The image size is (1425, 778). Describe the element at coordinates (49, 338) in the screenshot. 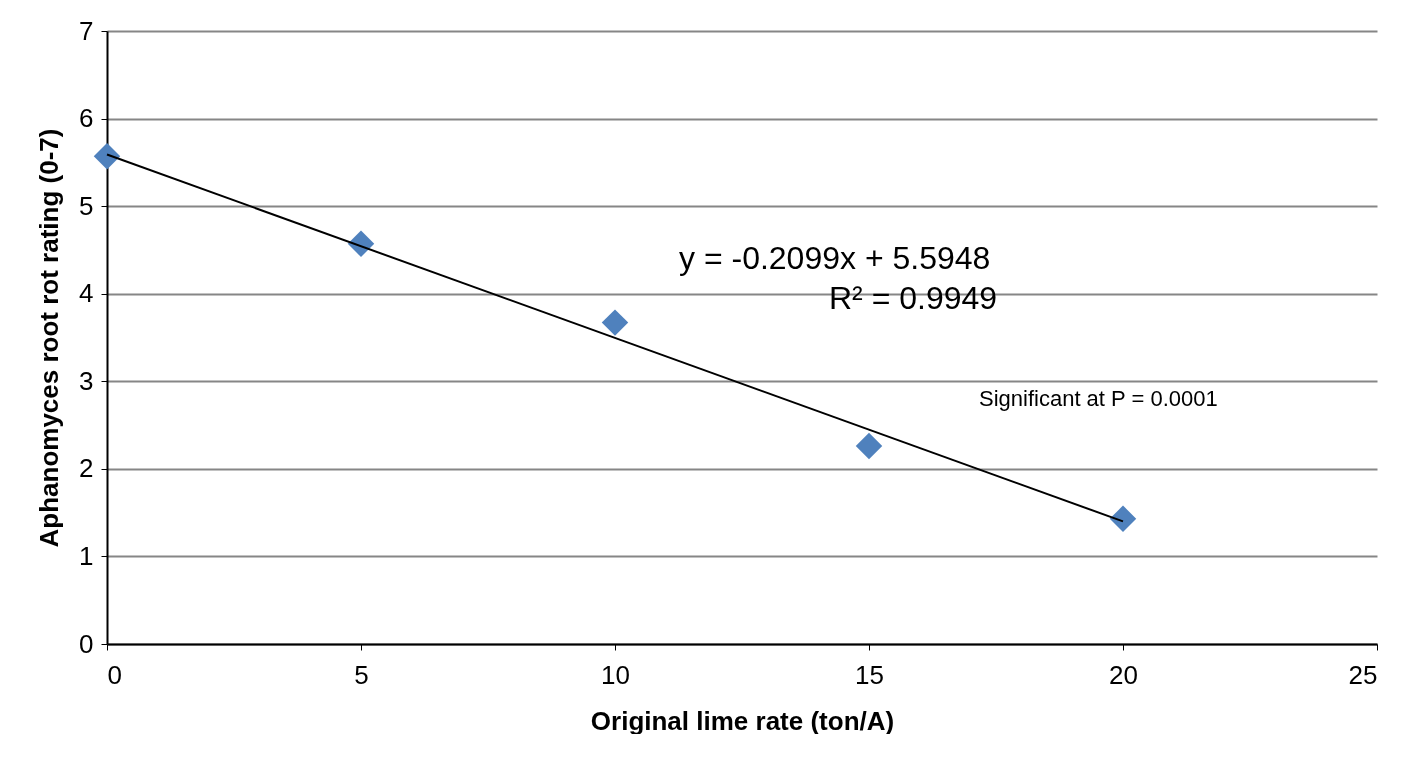

I see `y-axis-title: Aphanomyces root rot rating (0-7)` at that location.